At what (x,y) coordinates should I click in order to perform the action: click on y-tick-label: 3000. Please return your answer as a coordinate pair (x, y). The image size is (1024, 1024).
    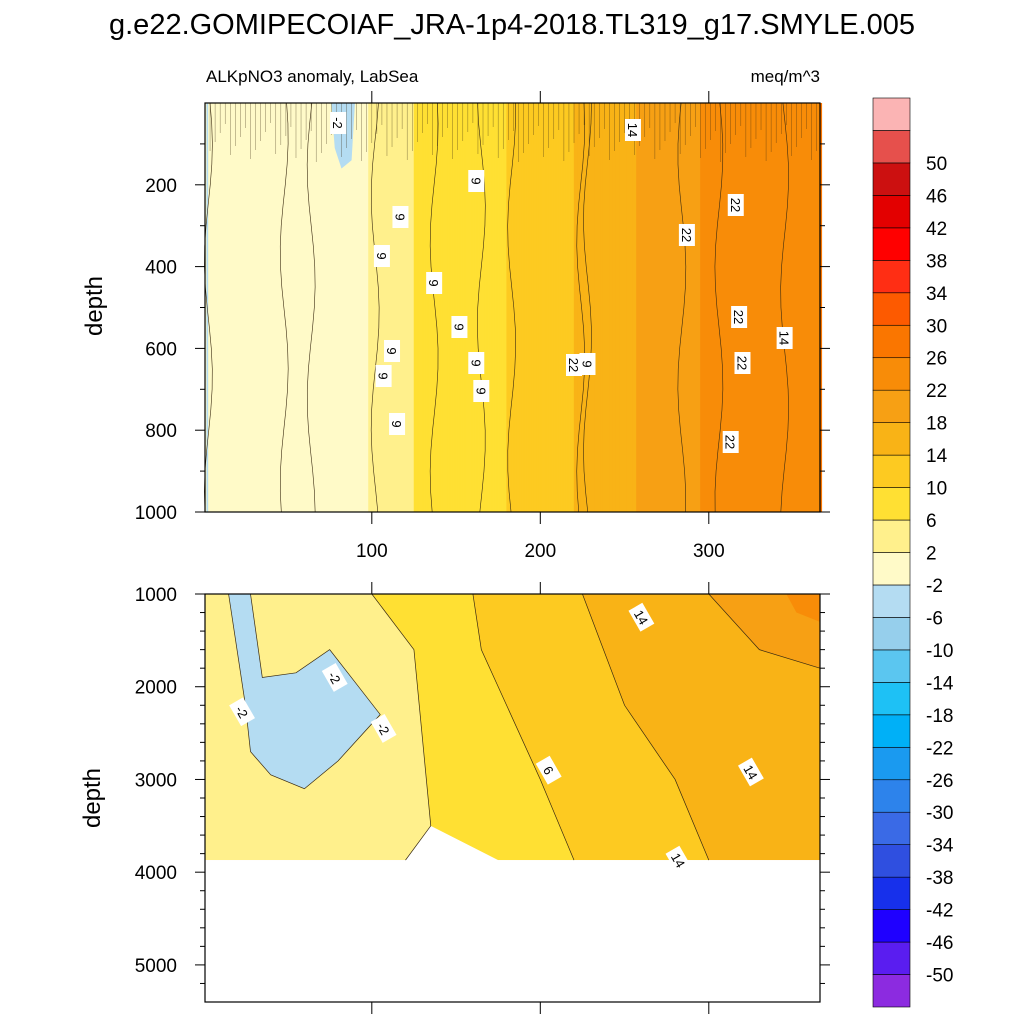
    Looking at the image, I should click on (156, 780).